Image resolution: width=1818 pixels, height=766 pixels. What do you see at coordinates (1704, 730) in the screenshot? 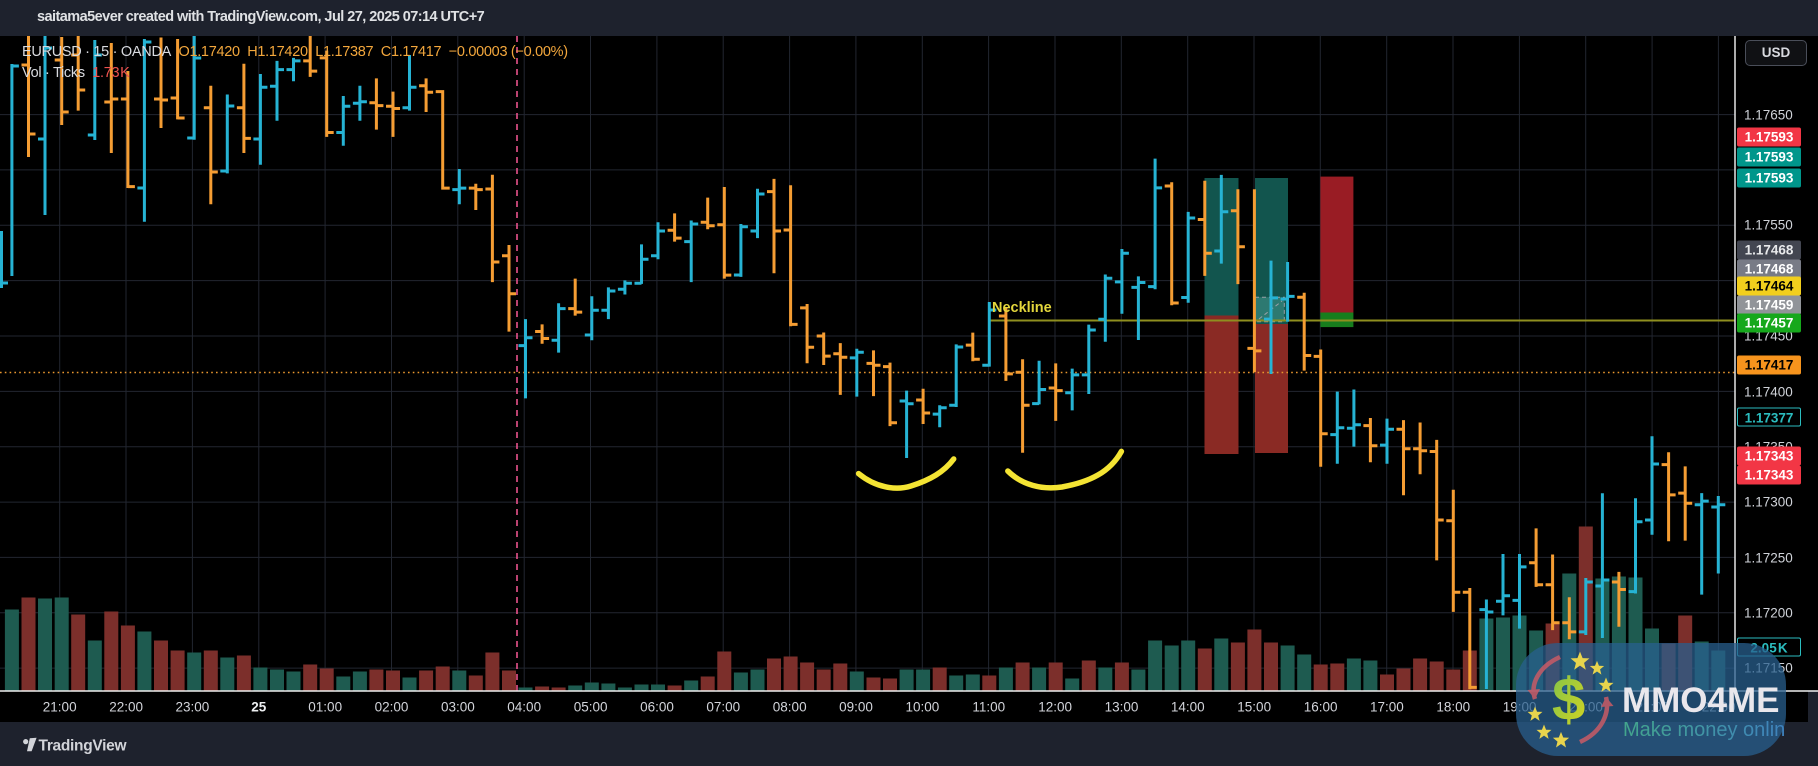
I see `svg-text: Make money online` at bounding box center [1704, 730].